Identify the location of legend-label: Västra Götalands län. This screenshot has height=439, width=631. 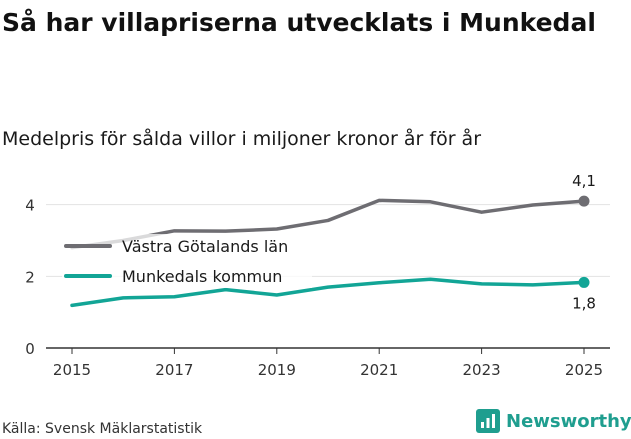
(205, 246).